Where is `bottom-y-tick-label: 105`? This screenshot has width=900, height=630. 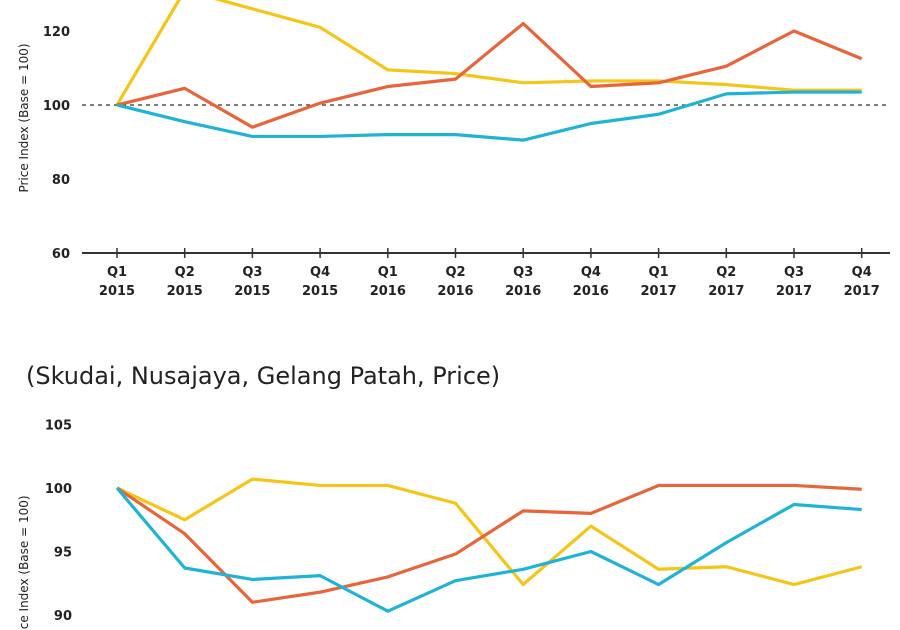 bottom-y-tick-label: 105 is located at coordinates (58, 426).